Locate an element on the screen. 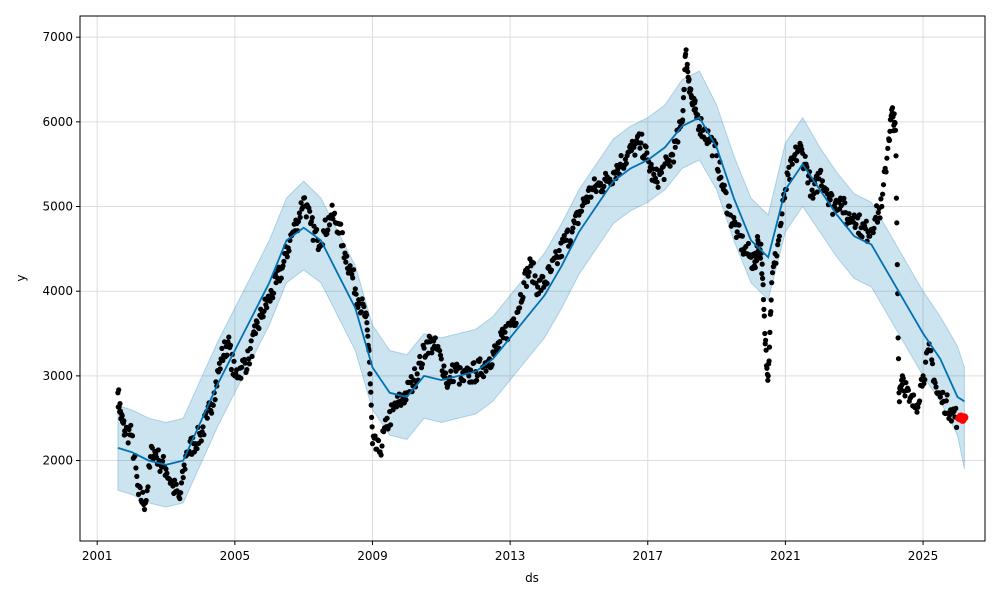 This screenshot has width=1000, height=600. y-tick-label: 5000 is located at coordinates (57, 207).